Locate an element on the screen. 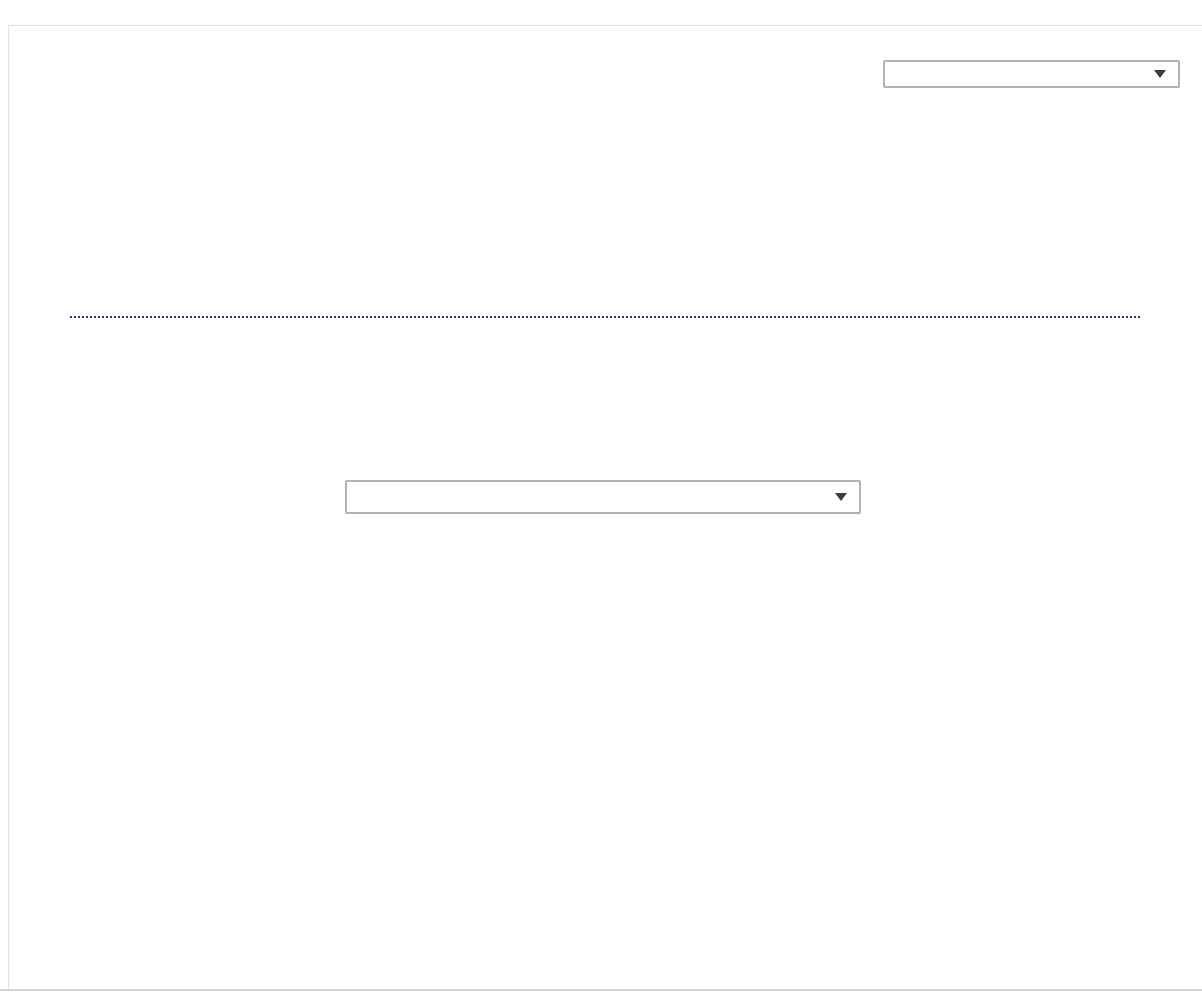 The image size is (1202, 993). sparkline-baseline is located at coordinates (605, 317).